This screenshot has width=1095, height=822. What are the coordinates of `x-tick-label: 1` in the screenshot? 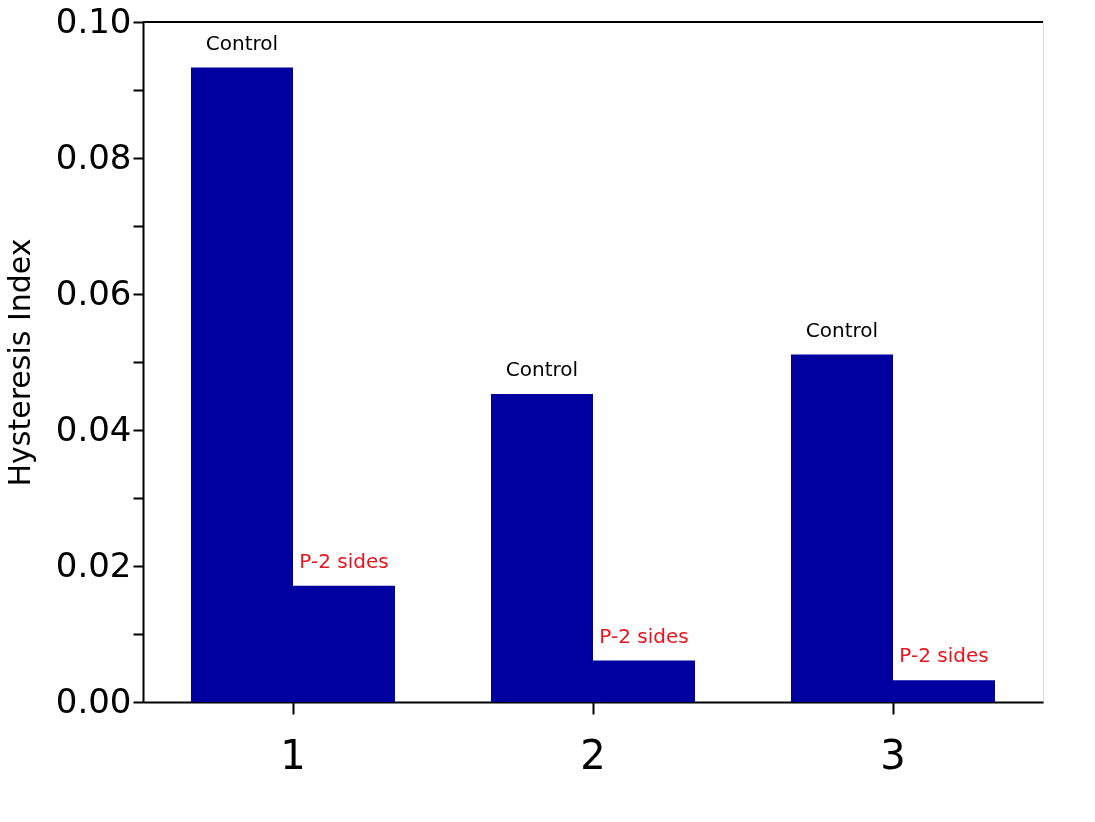 It's located at (293, 754).